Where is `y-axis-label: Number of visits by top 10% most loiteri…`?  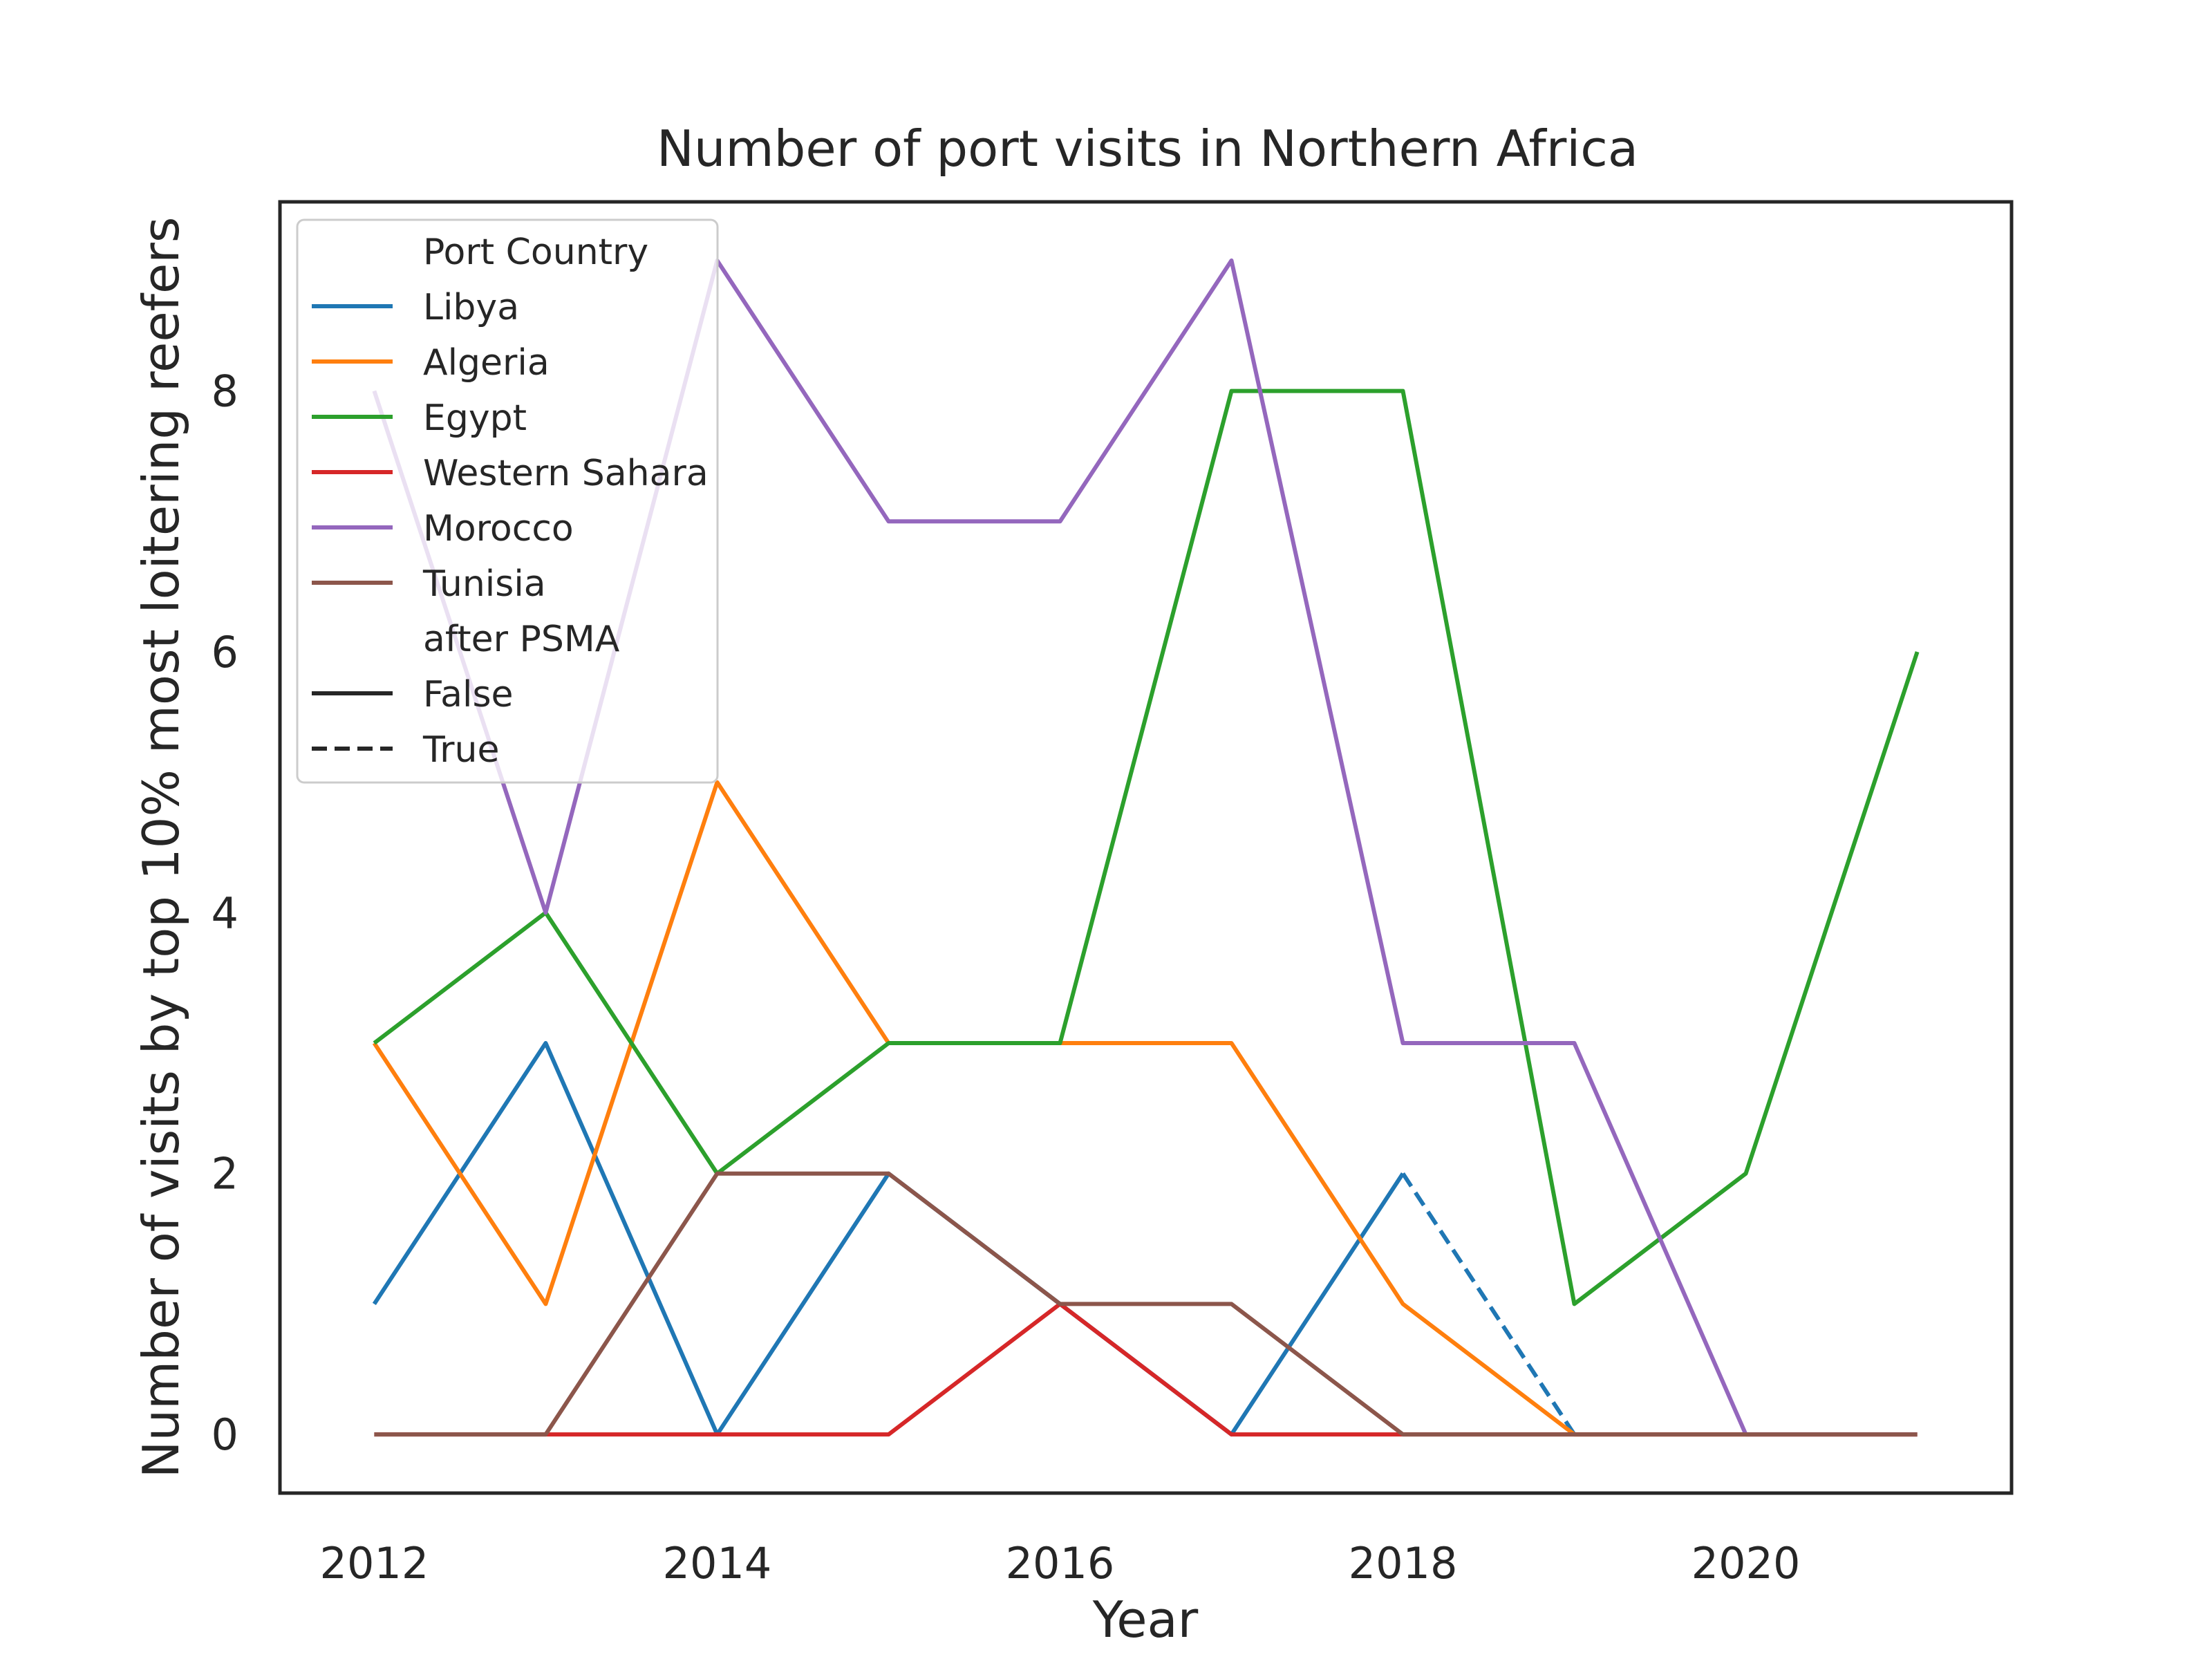
y-axis-label: Number of visits by top 10% most loiteri… is located at coordinates (161, 848).